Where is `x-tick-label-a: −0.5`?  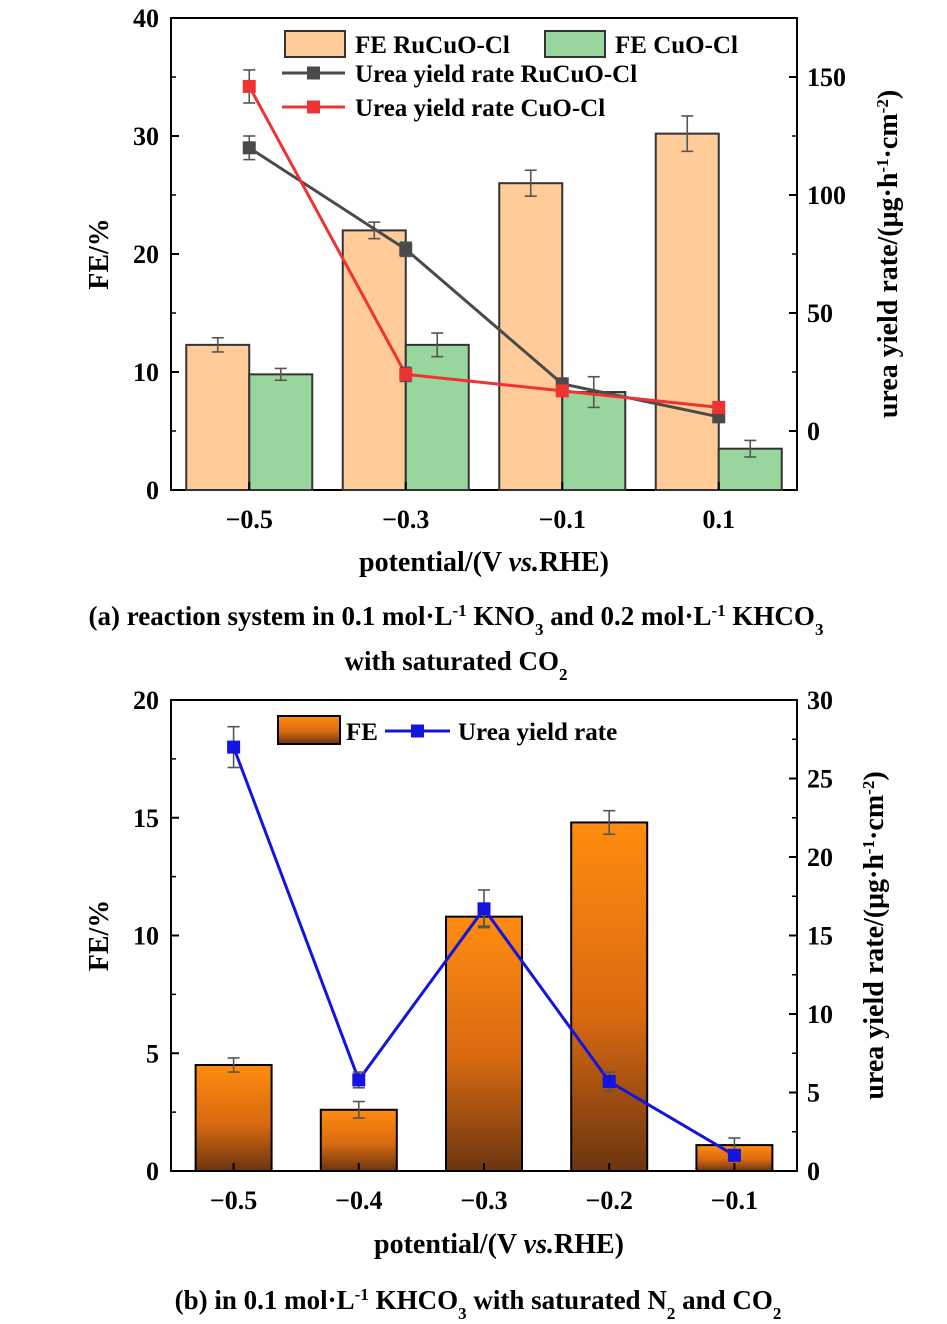 x-tick-label-a: −0.5 is located at coordinates (249, 519).